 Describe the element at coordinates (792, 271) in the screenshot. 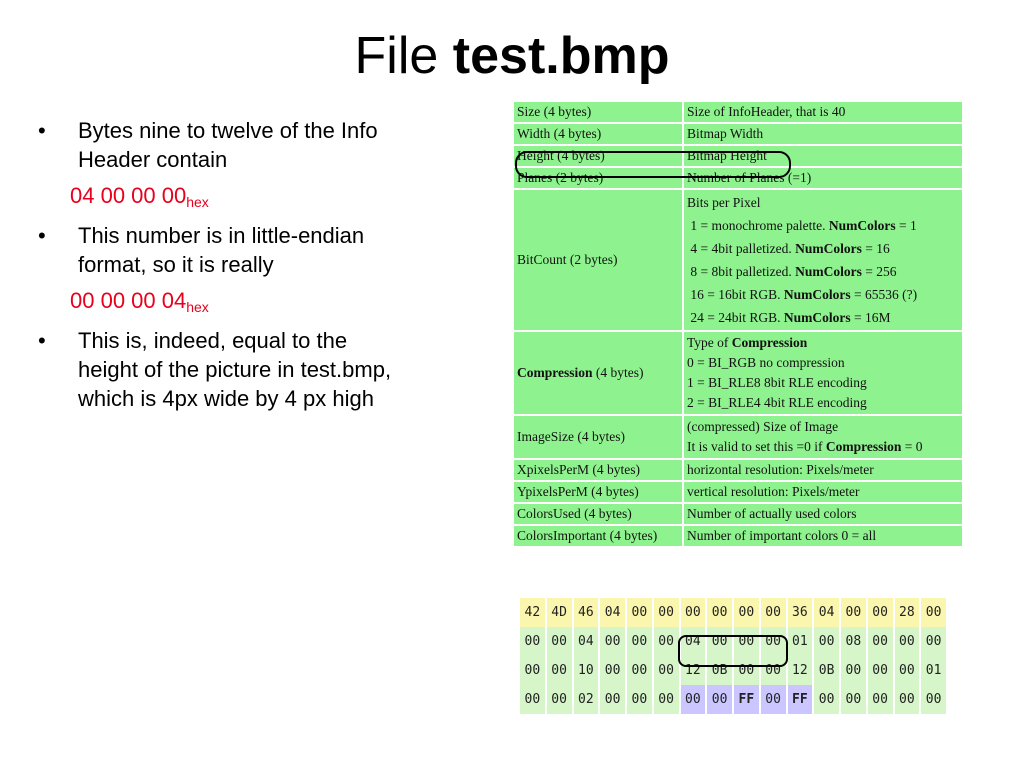

I see `info-desc-line: 8 = 8bit palletized. NumColors = 256` at that location.